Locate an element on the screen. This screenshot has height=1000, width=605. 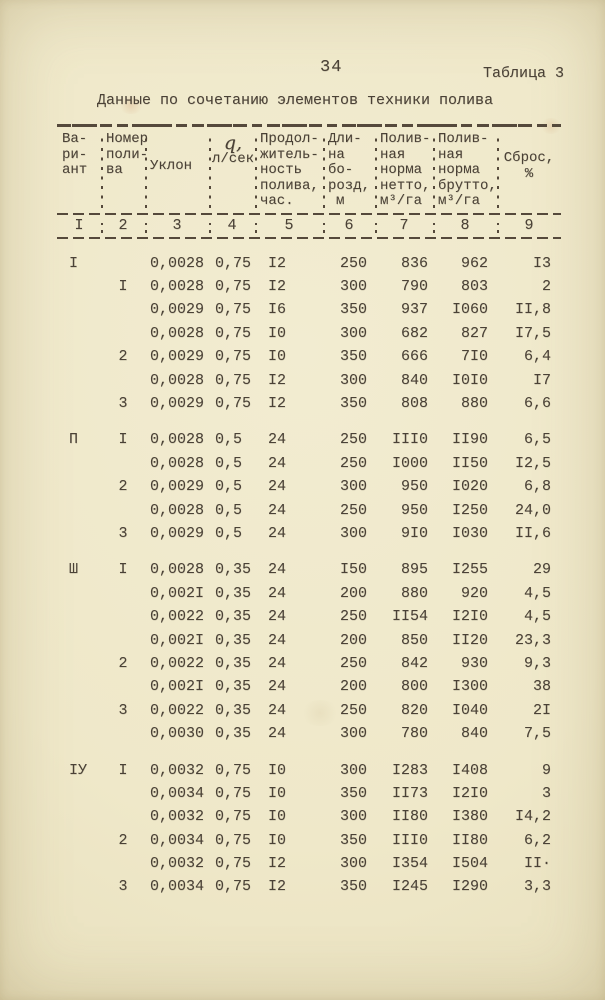
table-cell: 6,4 is located at coordinates (537, 357).